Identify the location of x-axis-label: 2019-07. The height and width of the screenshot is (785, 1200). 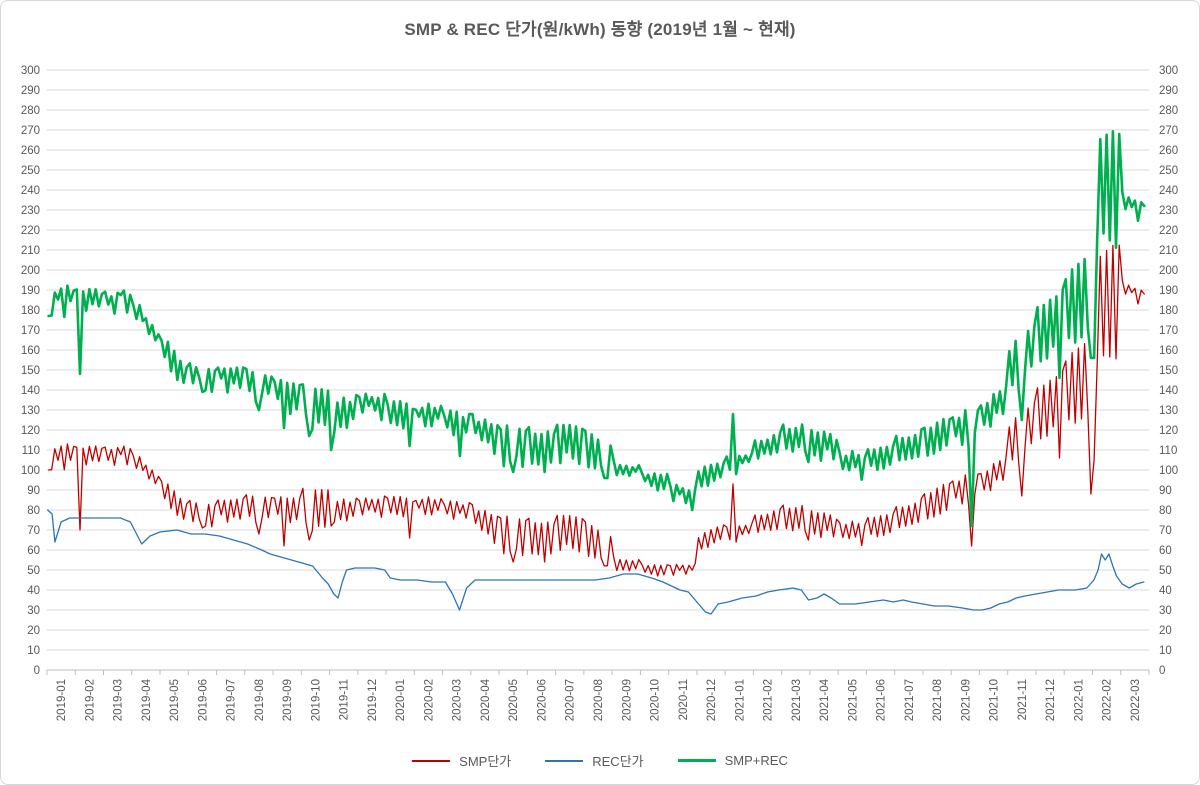
(232, 700).